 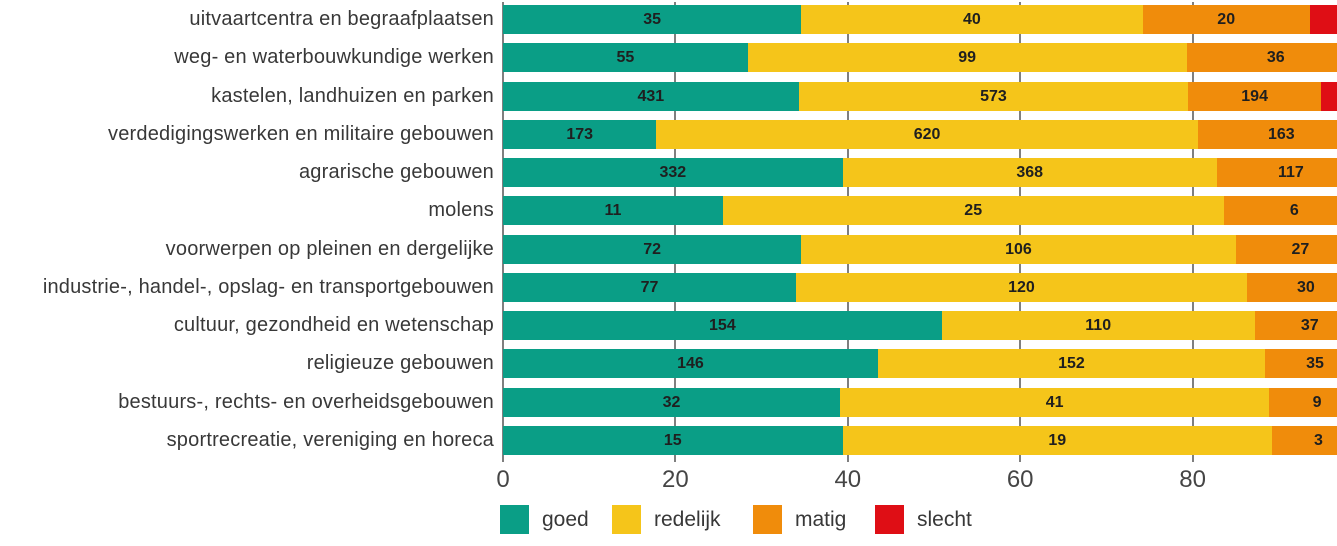 What do you see at coordinates (341, 19) in the screenshot?
I see `row-label: uitvaartcentra en begraafplaatsen` at bounding box center [341, 19].